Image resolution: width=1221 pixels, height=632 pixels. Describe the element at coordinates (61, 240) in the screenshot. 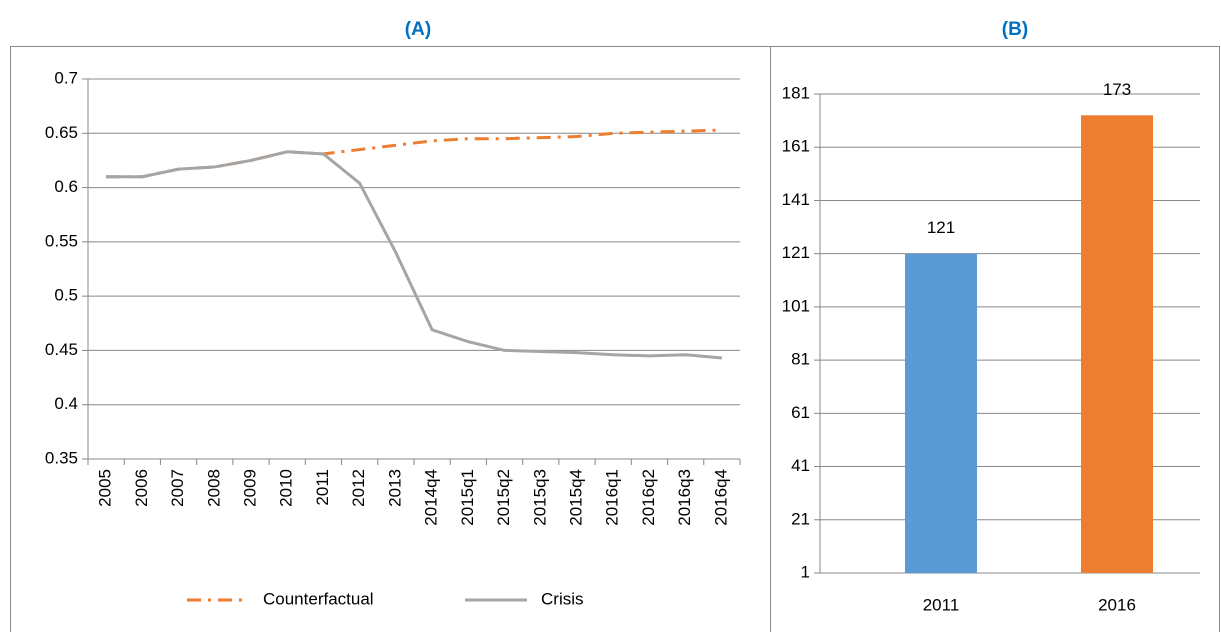

I see `y-tick-label: 0.55` at that location.